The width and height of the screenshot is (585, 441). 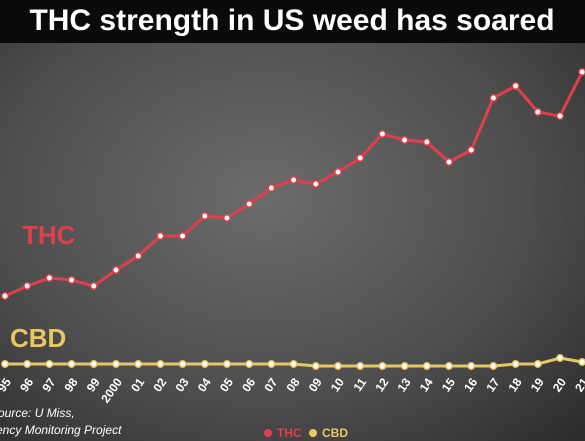 What do you see at coordinates (37, 413) in the screenshot?
I see `source: Source: U Miss,` at bounding box center [37, 413].